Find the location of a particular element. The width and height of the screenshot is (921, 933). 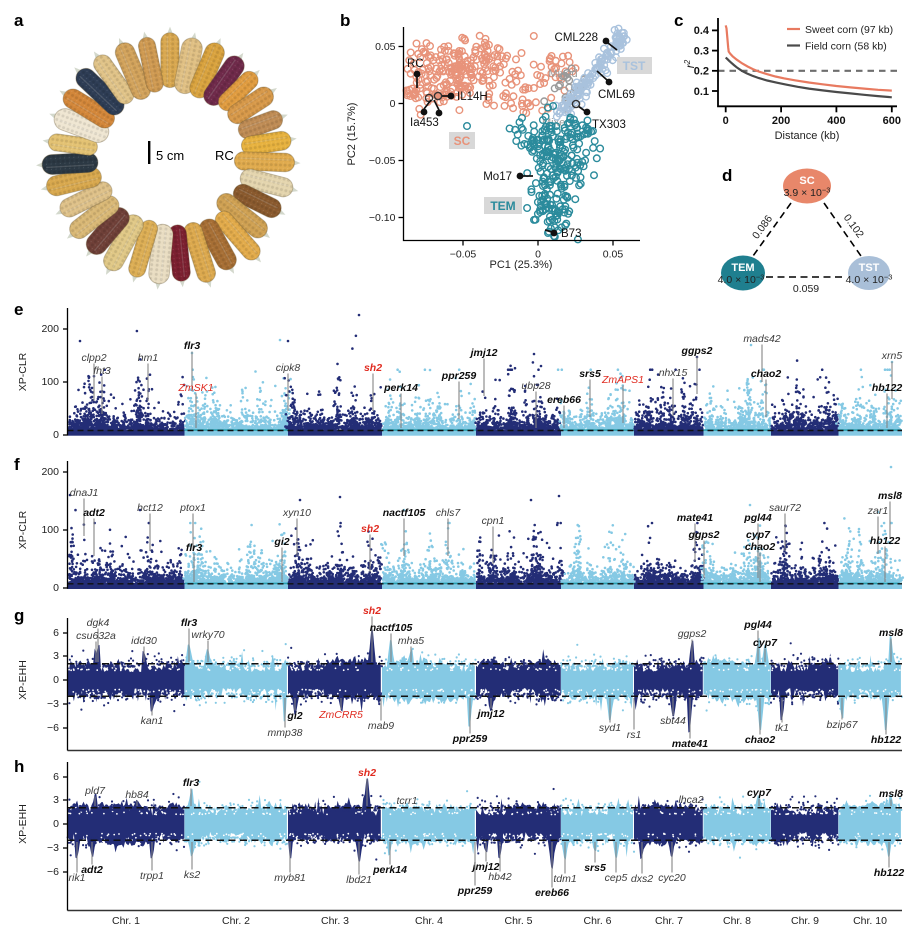

svg-text: Chr. 8 is located at coordinates (737, 921).